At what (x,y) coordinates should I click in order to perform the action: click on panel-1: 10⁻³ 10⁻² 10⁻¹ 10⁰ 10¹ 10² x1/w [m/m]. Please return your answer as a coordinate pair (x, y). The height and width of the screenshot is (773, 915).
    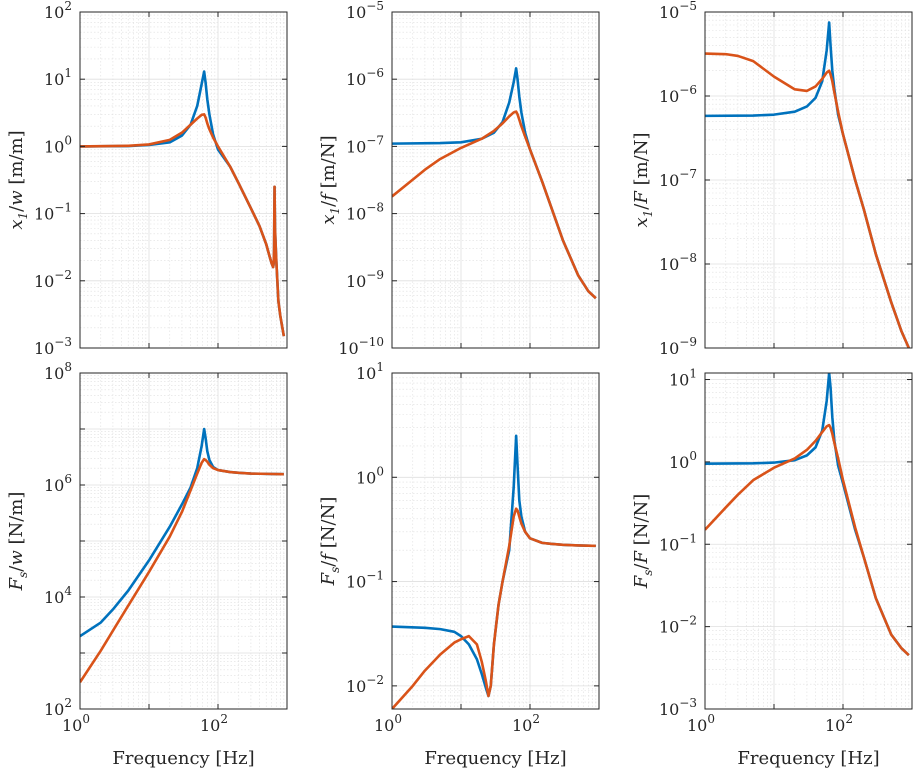
    Looking at the image, I should click on (147, 179).